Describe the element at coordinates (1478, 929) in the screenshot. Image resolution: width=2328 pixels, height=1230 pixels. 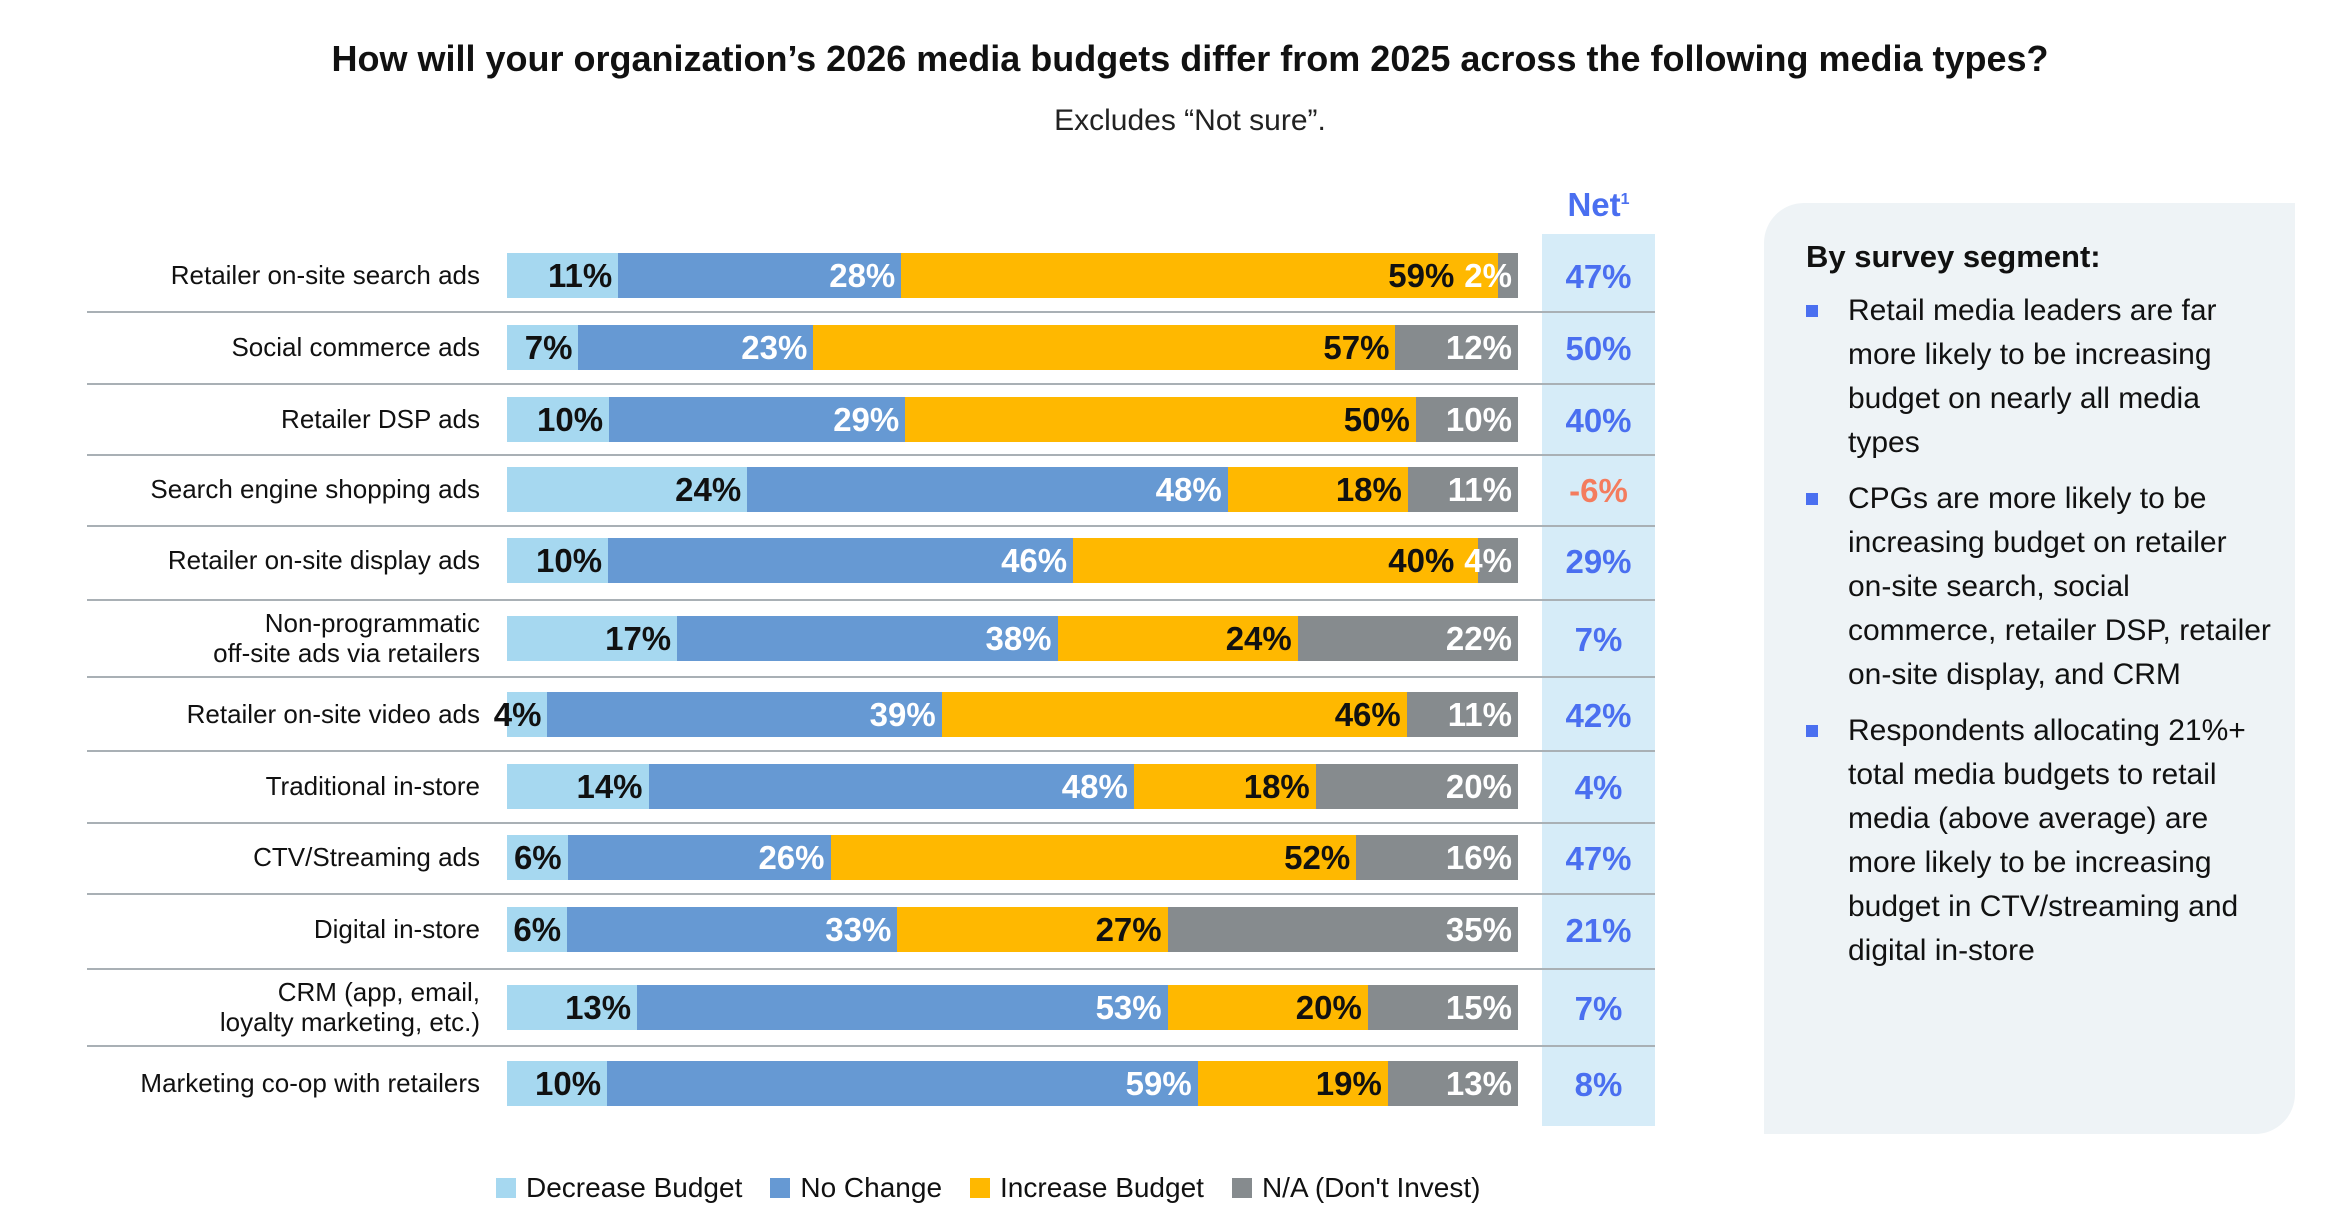
I see `data-label: 35%` at that location.